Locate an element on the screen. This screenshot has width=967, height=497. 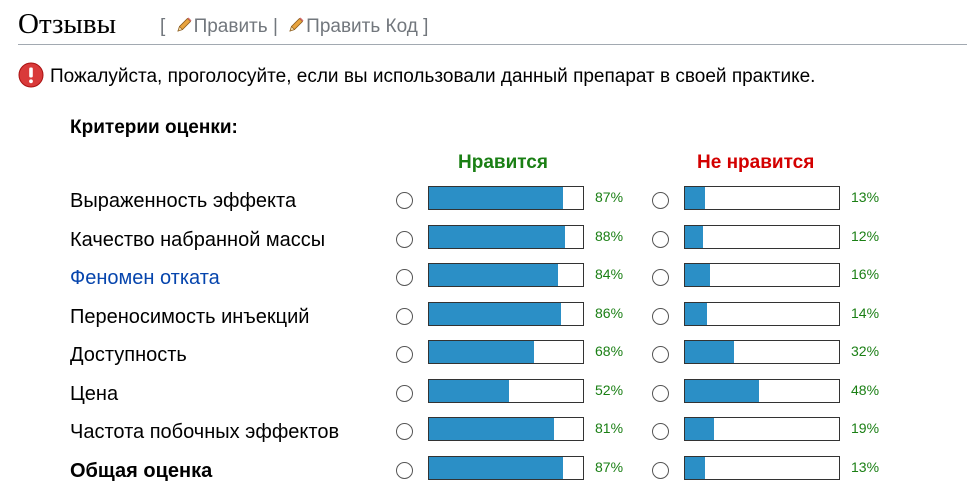
dislike-percent: 16% is located at coordinates (865, 274).